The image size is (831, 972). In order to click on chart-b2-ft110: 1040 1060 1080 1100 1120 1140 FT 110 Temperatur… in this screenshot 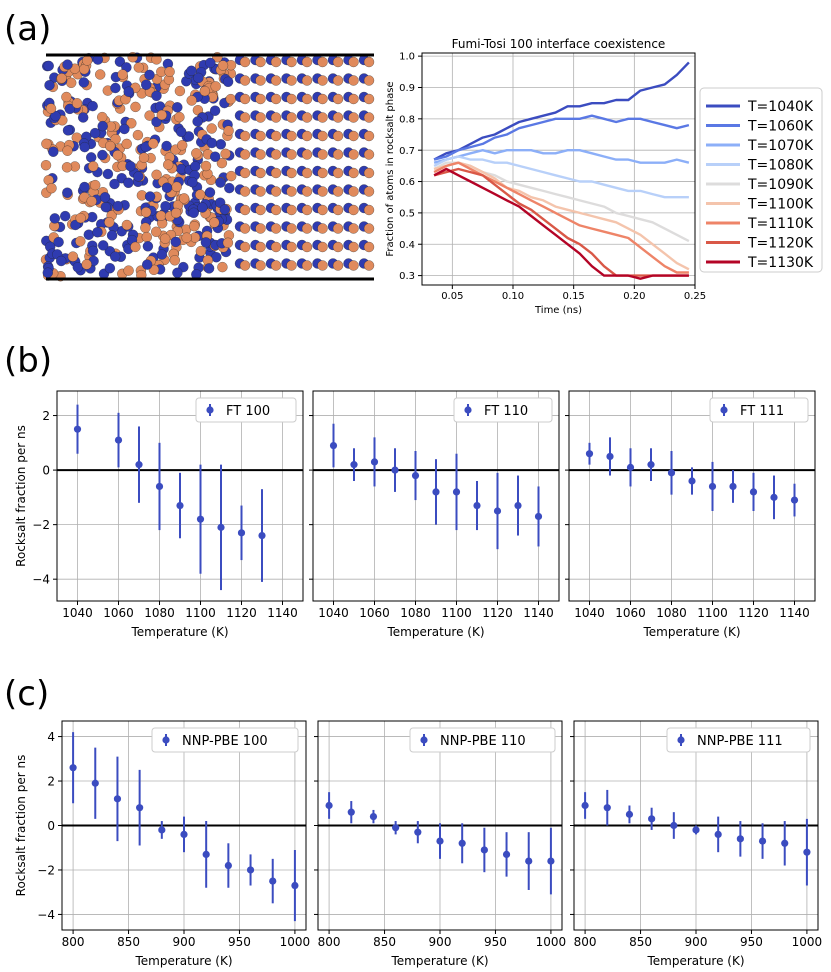, I will do `click(434, 514)`.